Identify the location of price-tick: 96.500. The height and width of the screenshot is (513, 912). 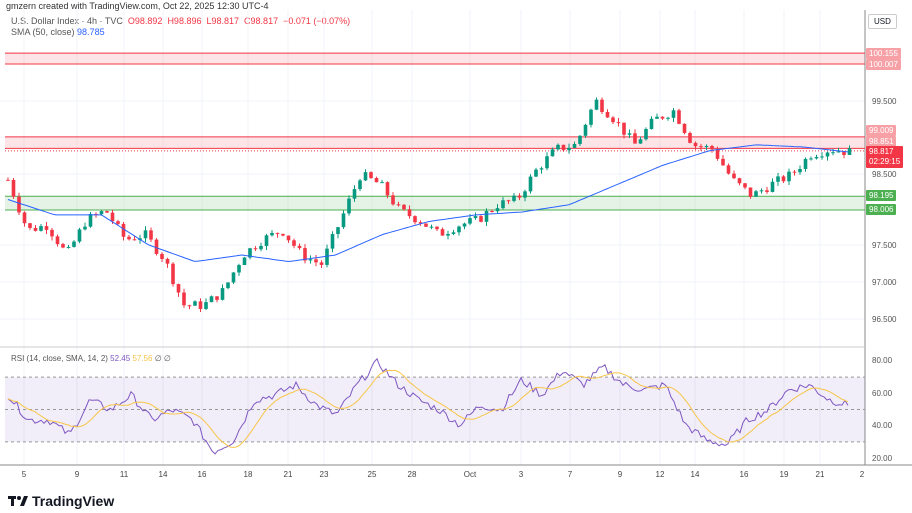
(884, 319).